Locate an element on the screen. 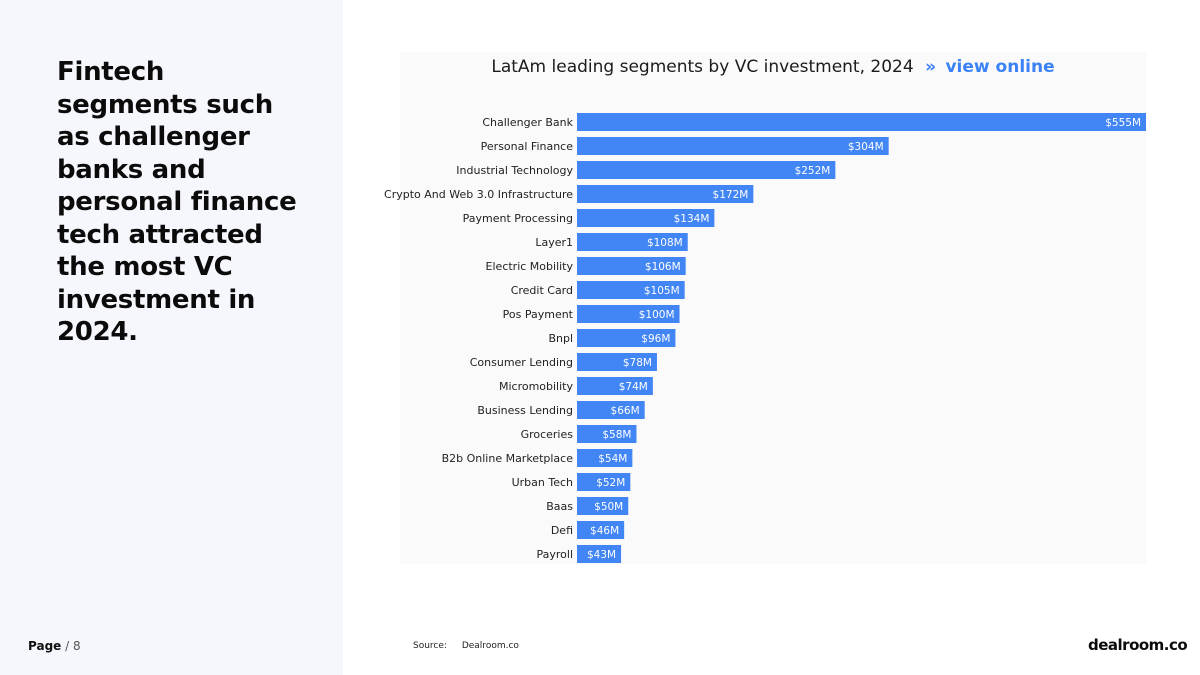 The width and height of the screenshot is (1200, 675). value-label-2: $252M is located at coordinates (813, 171).